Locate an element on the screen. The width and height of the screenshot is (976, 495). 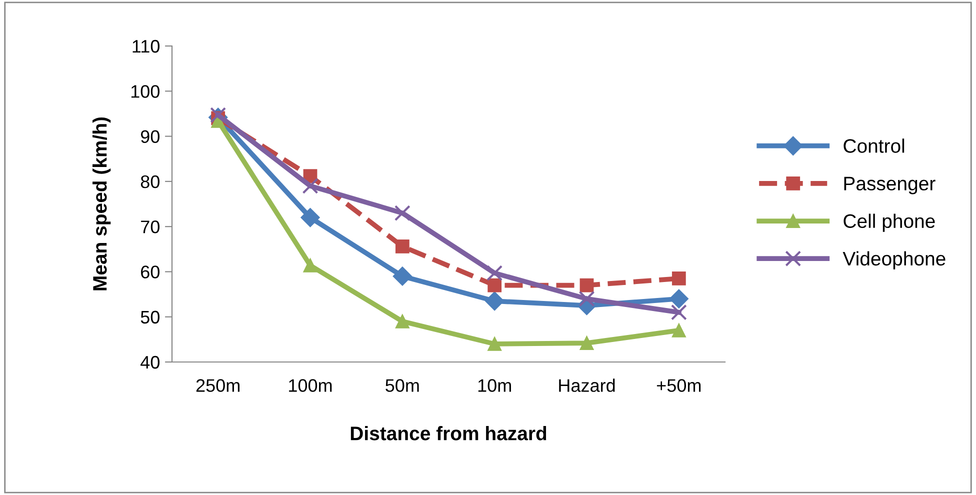
y-tick-label: 40 is located at coordinates (150, 362).